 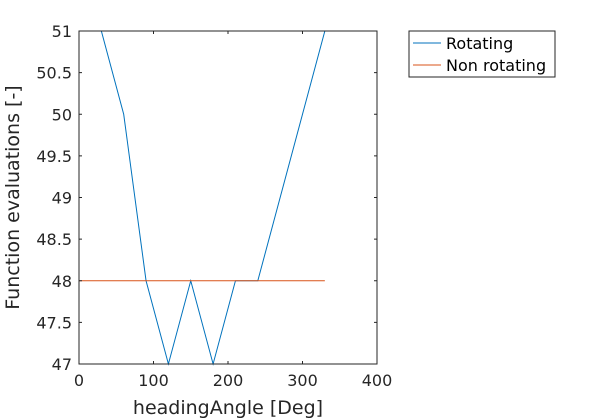 What do you see at coordinates (228, 380) in the screenshot?
I see `x-tick-label: 200` at bounding box center [228, 380].